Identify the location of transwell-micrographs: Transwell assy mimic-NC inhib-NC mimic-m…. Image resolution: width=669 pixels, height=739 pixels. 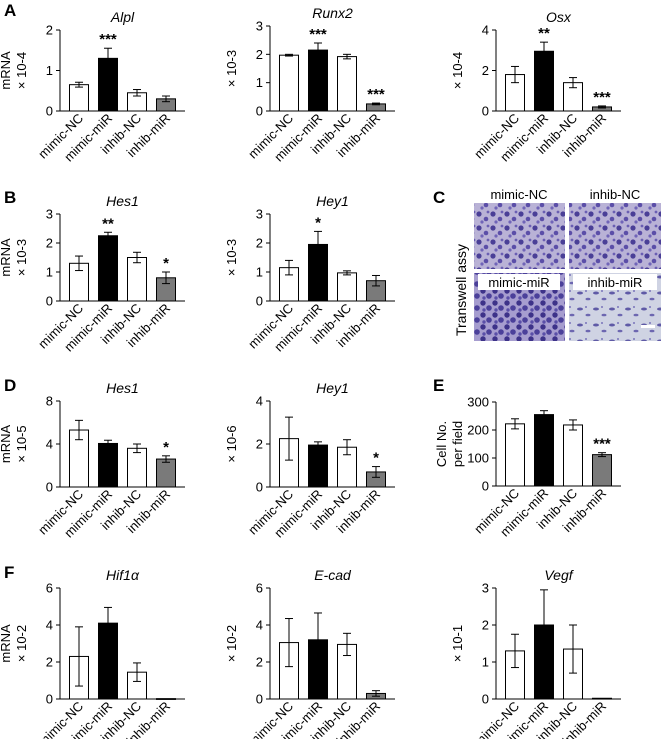
(557, 264).